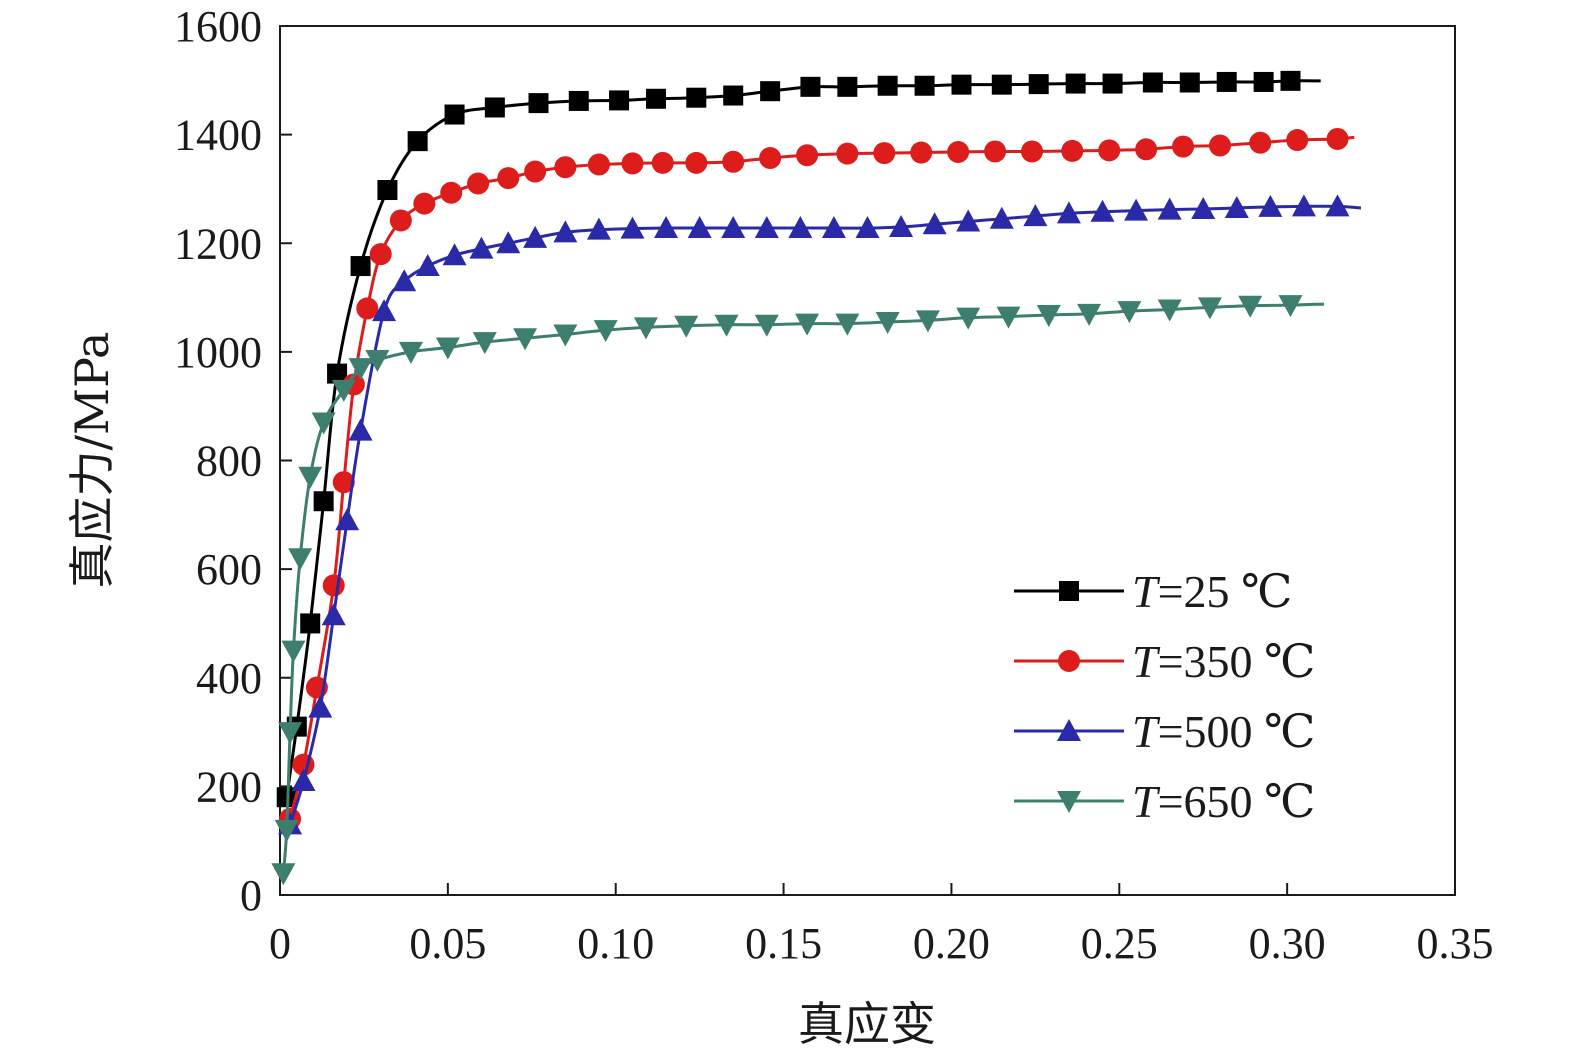  Describe the element at coordinates (1119, 943) in the screenshot. I see `x-tick-label: 0.25` at that location.